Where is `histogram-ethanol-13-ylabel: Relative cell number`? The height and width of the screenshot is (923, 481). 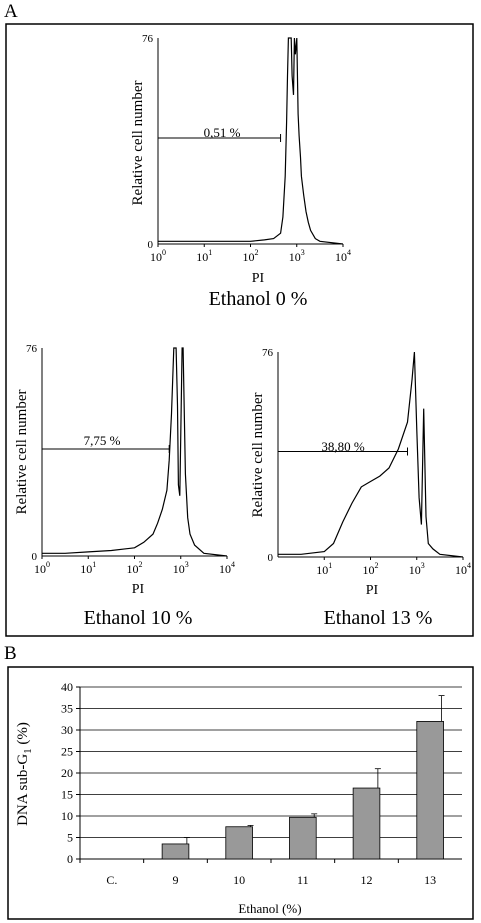 histogram-ethanol-13-ylabel: Relative cell number is located at coordinates (258, 455).